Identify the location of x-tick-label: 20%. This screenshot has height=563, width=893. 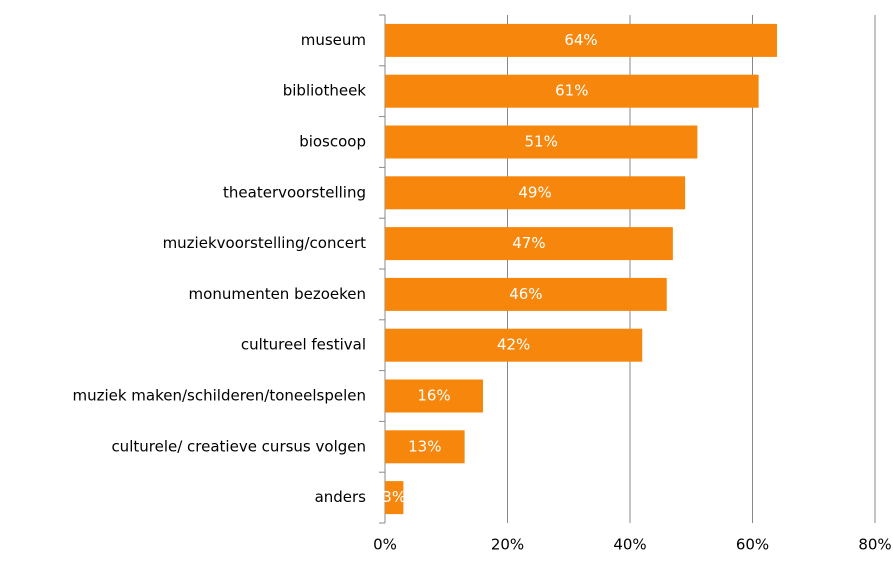
(507, 545).